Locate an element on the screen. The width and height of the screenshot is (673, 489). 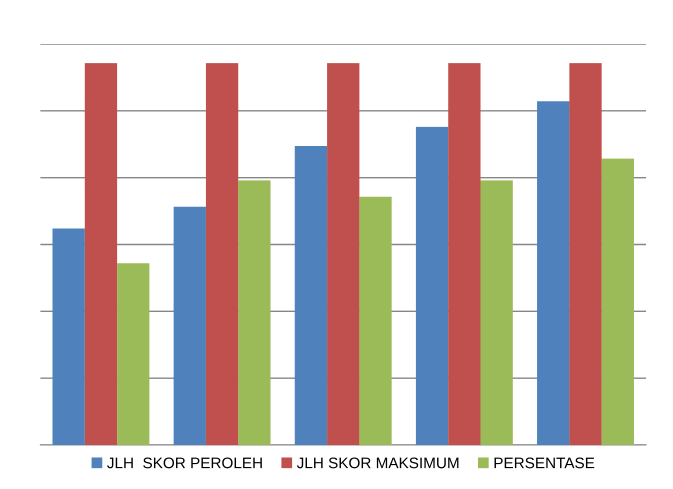
legend-label: JLH SKOR MAKSIMUM is located at coordinates (377, 463).